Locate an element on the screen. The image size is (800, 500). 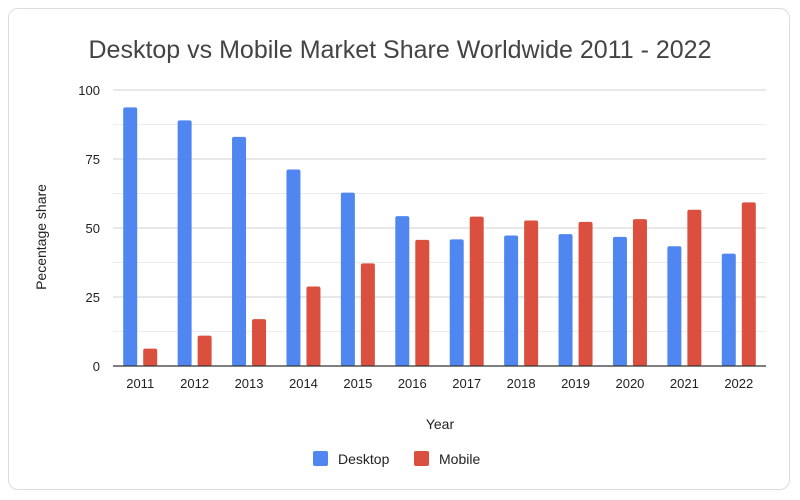
x-tick-label: 2011 is located at coordinates (140, 383).